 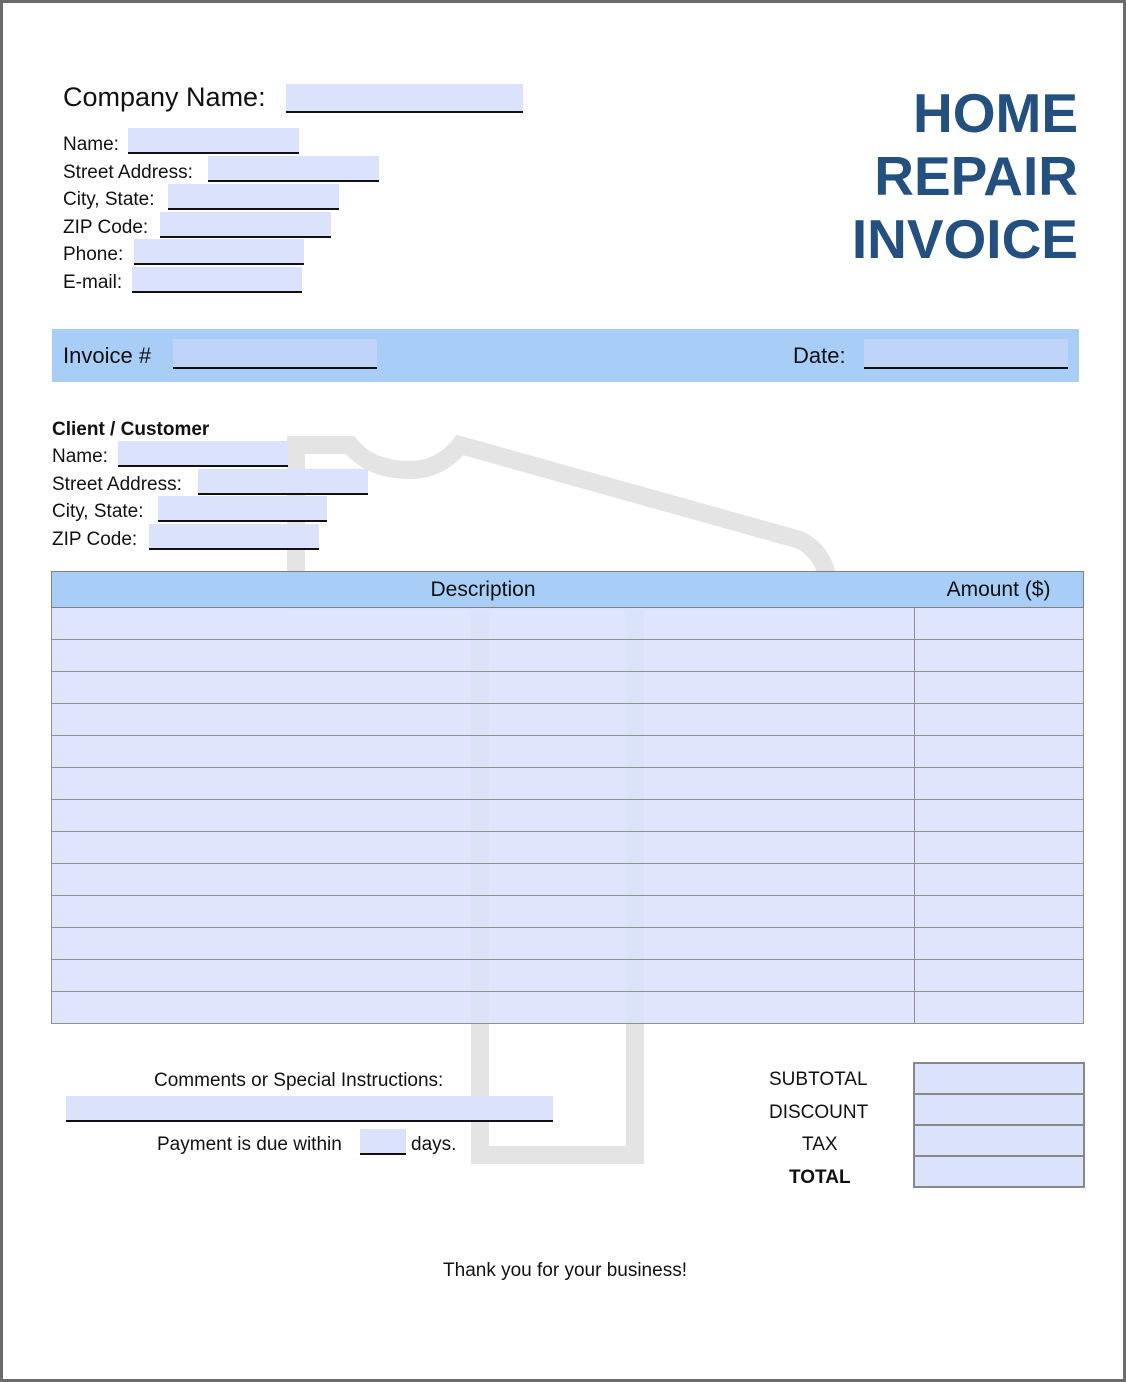 What do you see at coordinates (820, 1144) in the screenshot?
I see `tax-label: TAX` at bounding box center [820, 1144].